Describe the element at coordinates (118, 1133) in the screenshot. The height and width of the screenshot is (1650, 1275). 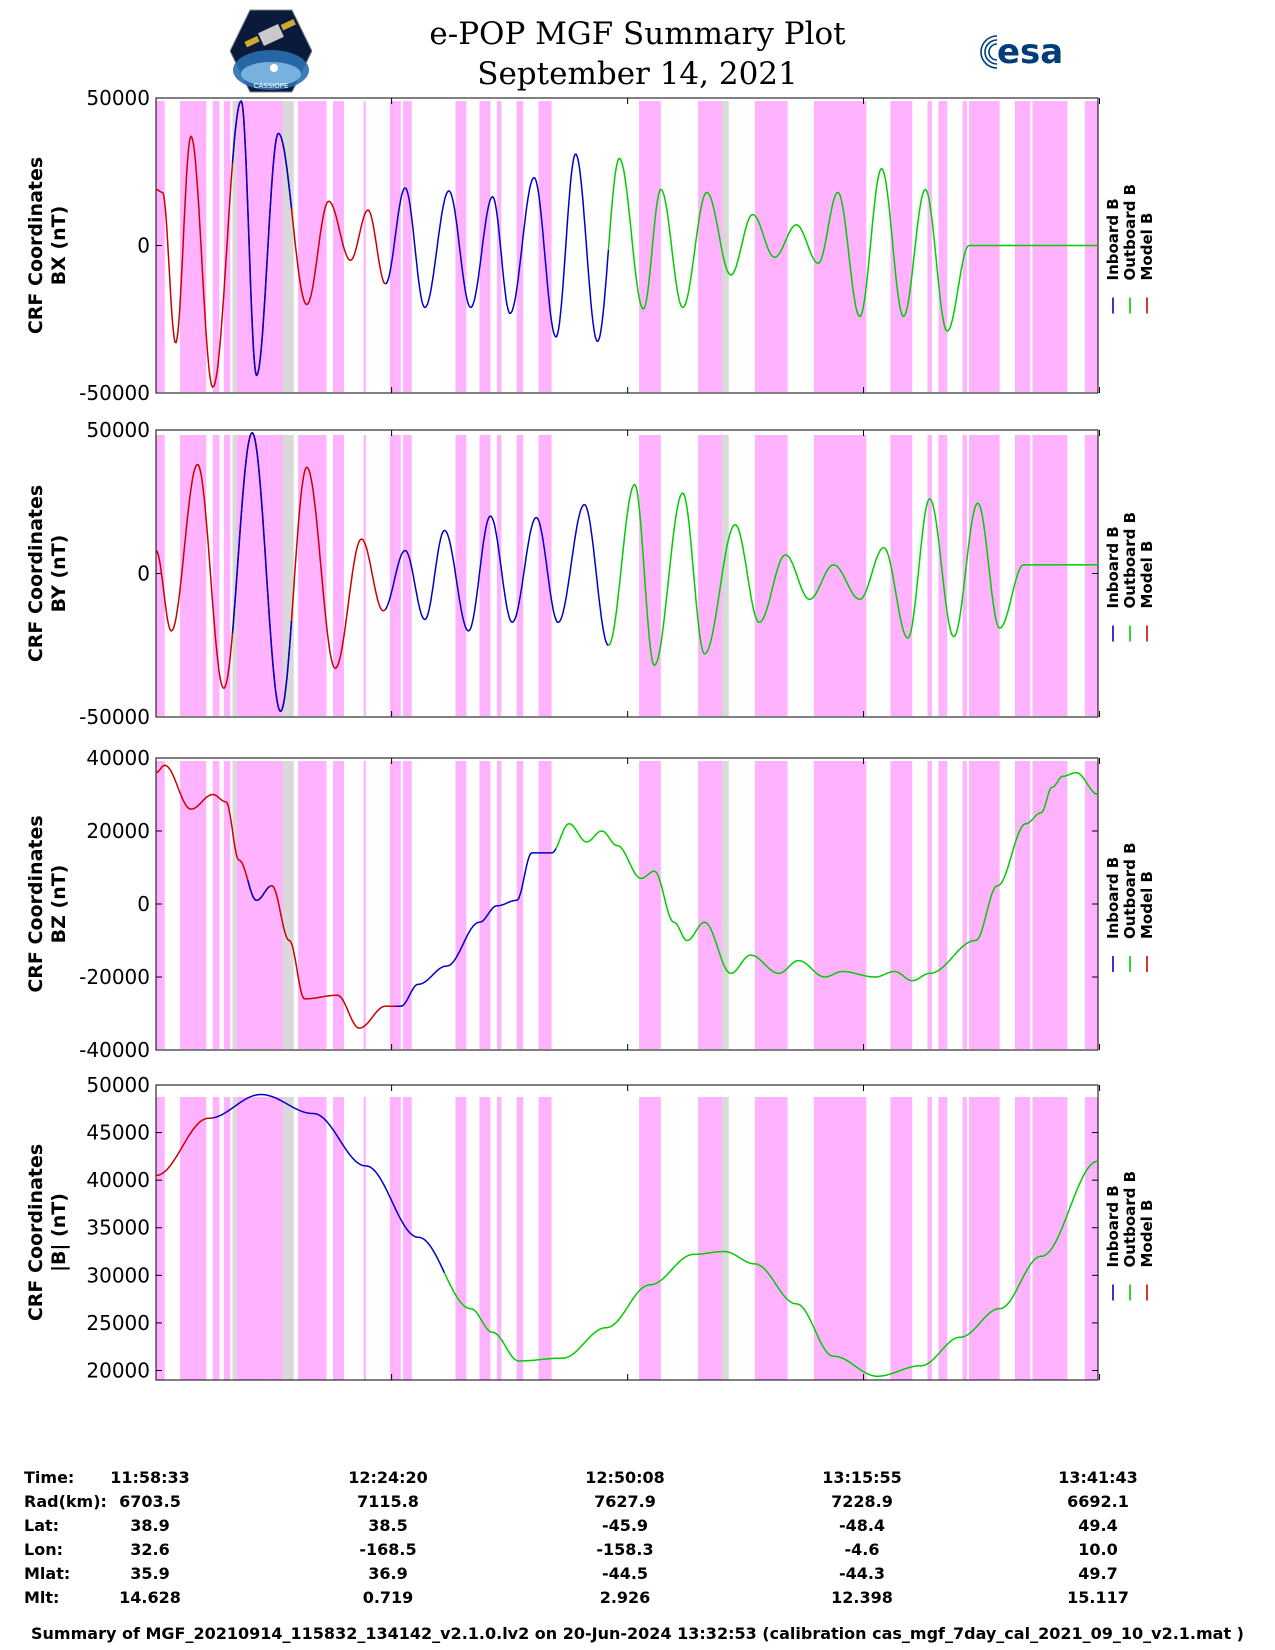
I see `y-tick-label: 45000` at that location.